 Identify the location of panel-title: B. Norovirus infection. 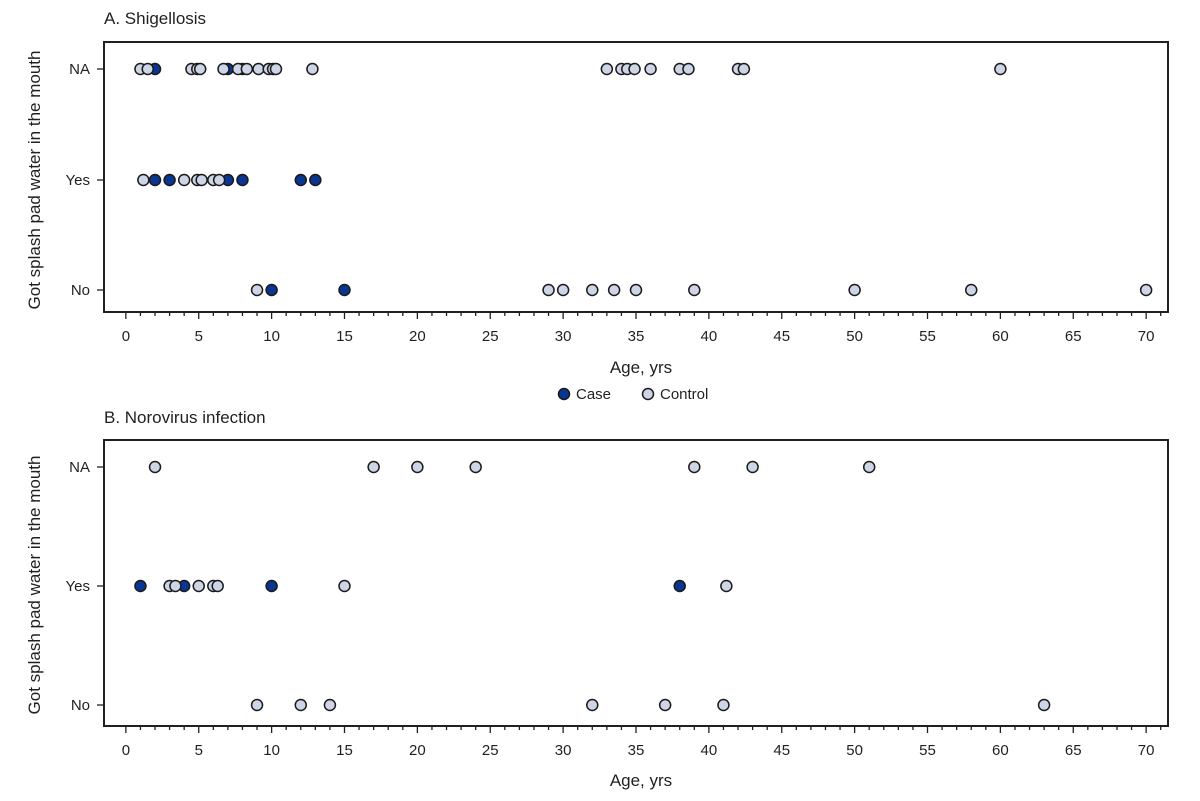
(185, 417).